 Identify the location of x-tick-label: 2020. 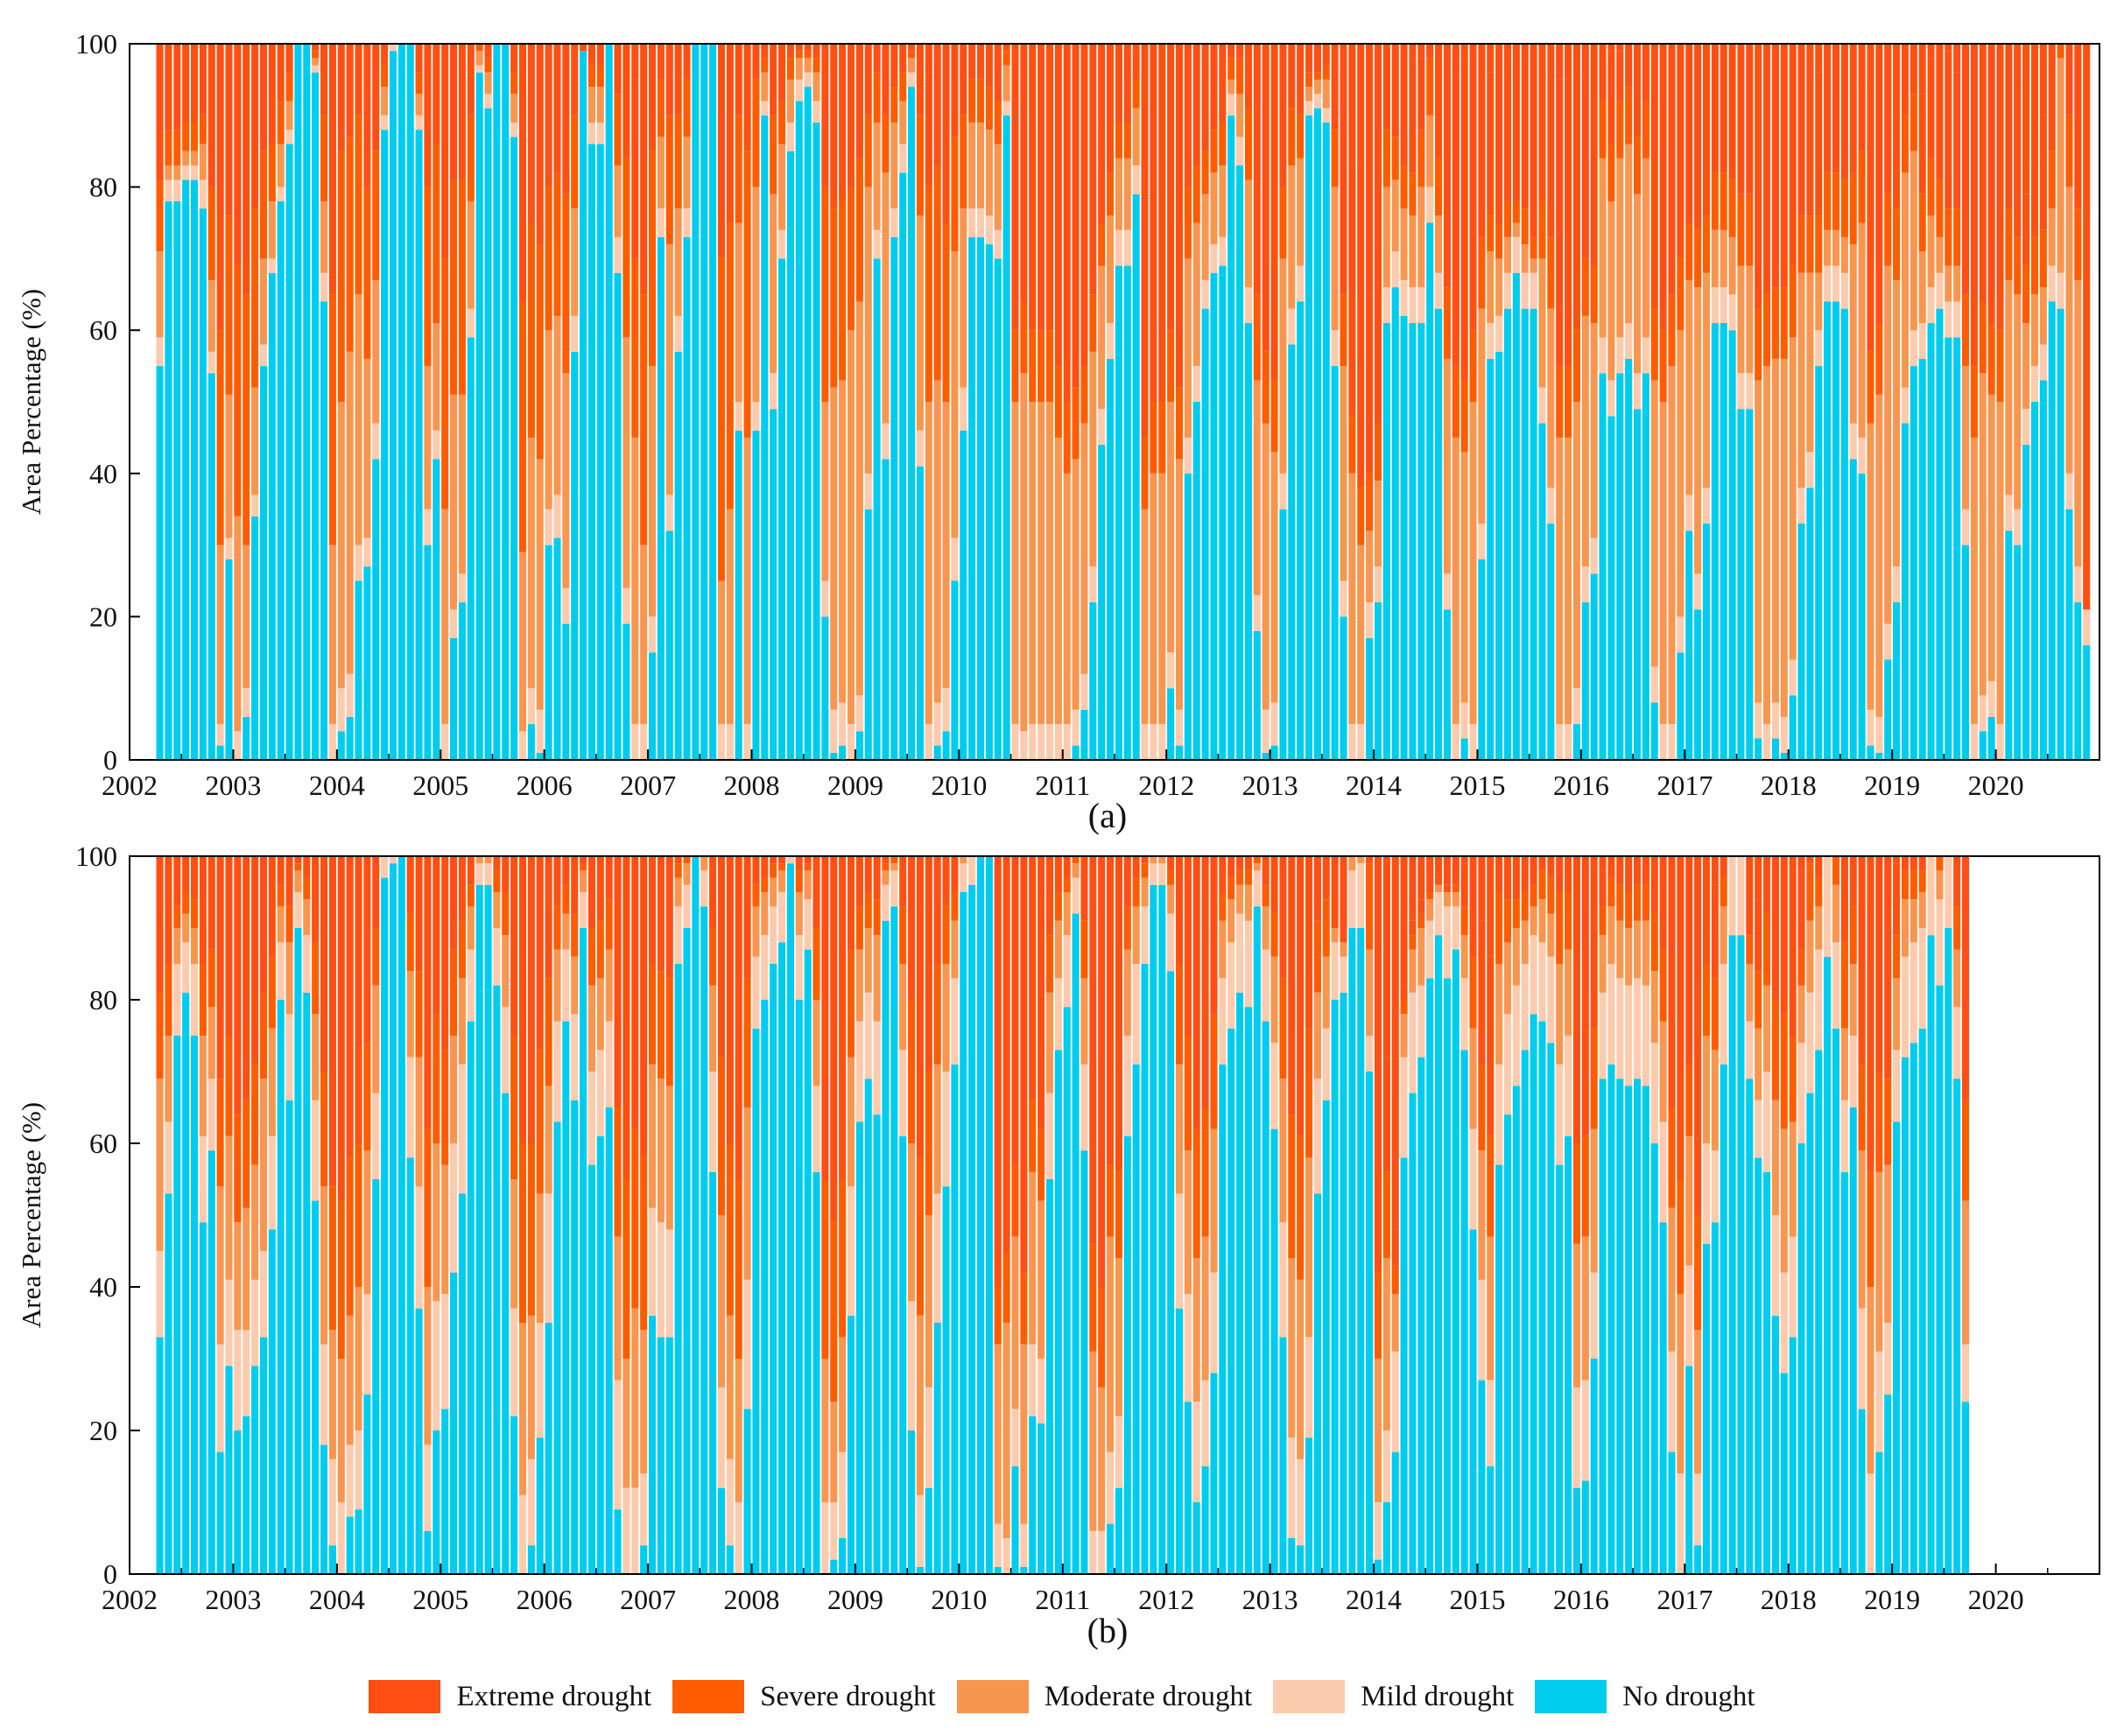
(1996, 1599).